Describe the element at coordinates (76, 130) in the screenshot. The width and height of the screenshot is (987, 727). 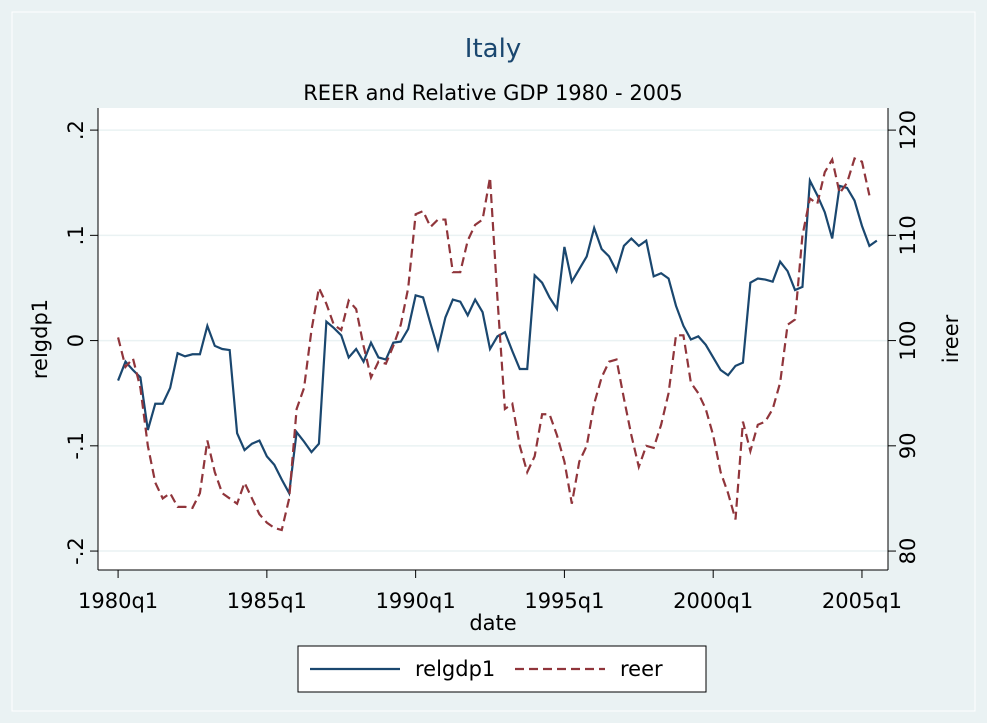
I see `y-tick-label: .2` at that location.